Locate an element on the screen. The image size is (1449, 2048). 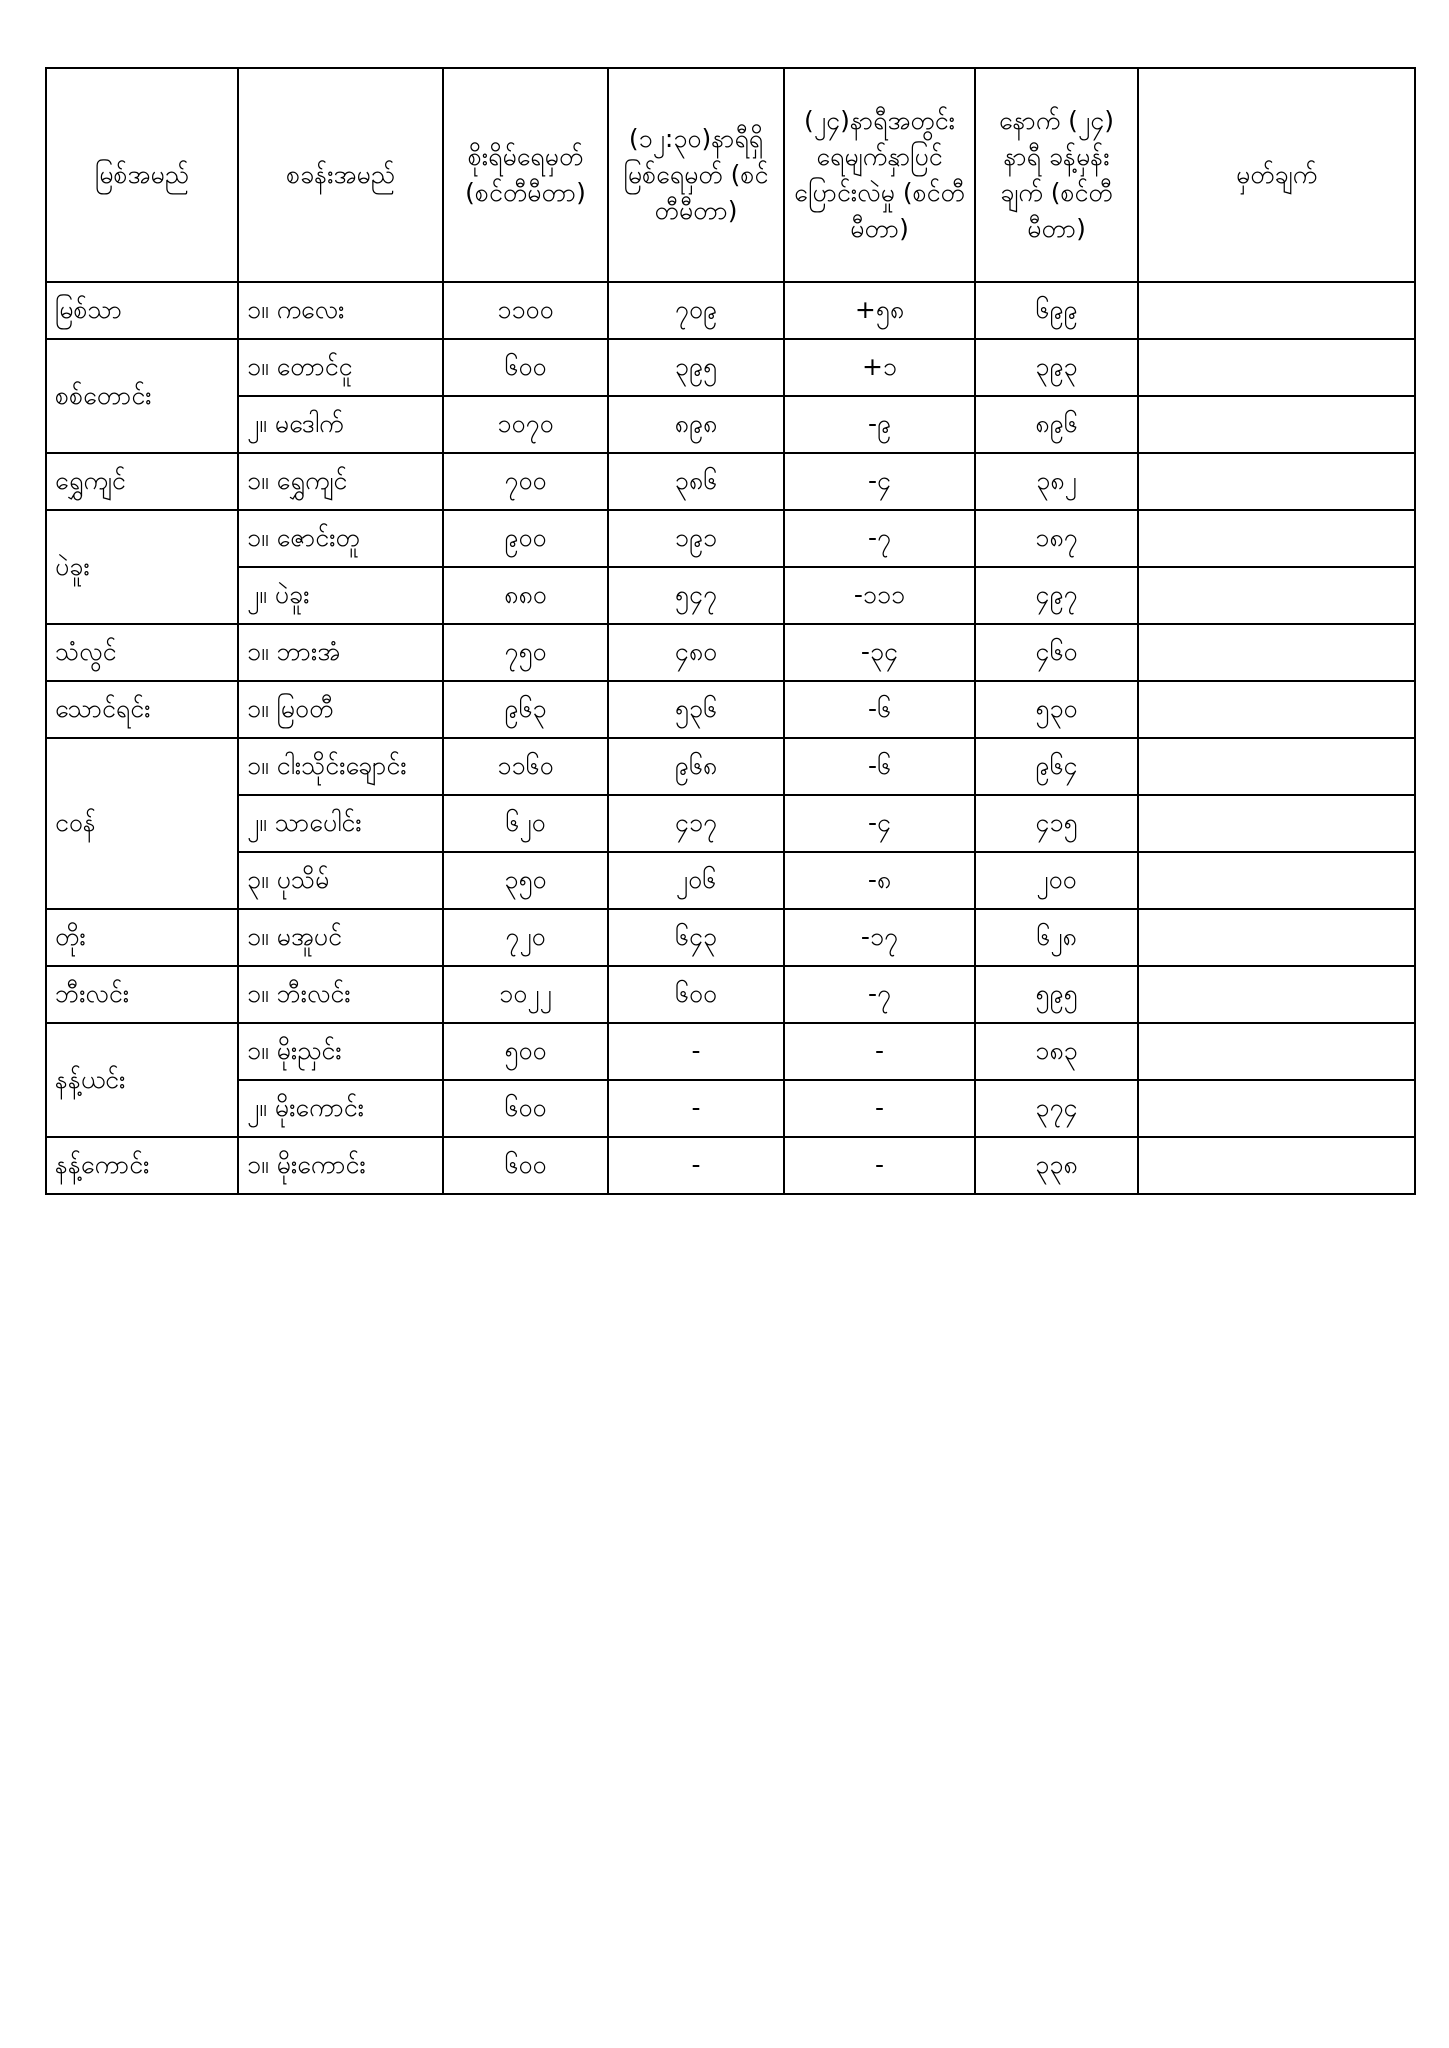
station-name-cell: ၁။ မိုးညှင်း is located at coordinates (340, 1051).